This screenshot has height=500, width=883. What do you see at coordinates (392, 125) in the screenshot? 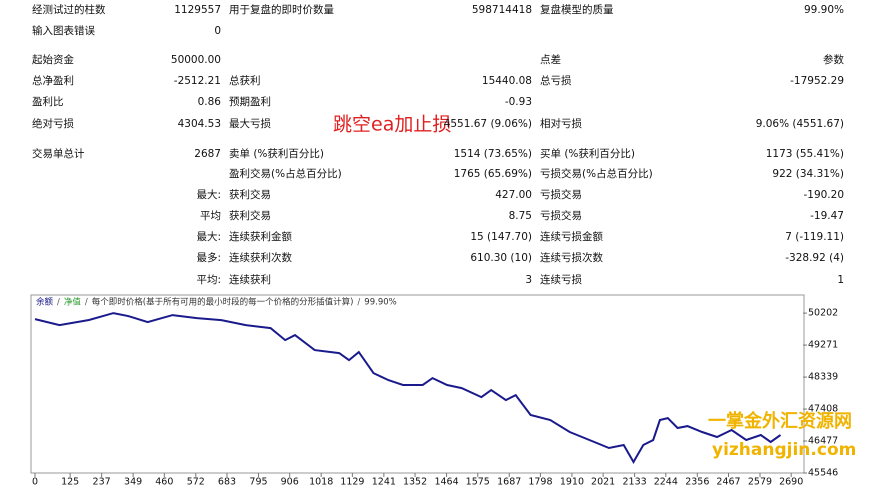
I see `annotation: 跳空ea加止损` at bounding box center [392, 125].